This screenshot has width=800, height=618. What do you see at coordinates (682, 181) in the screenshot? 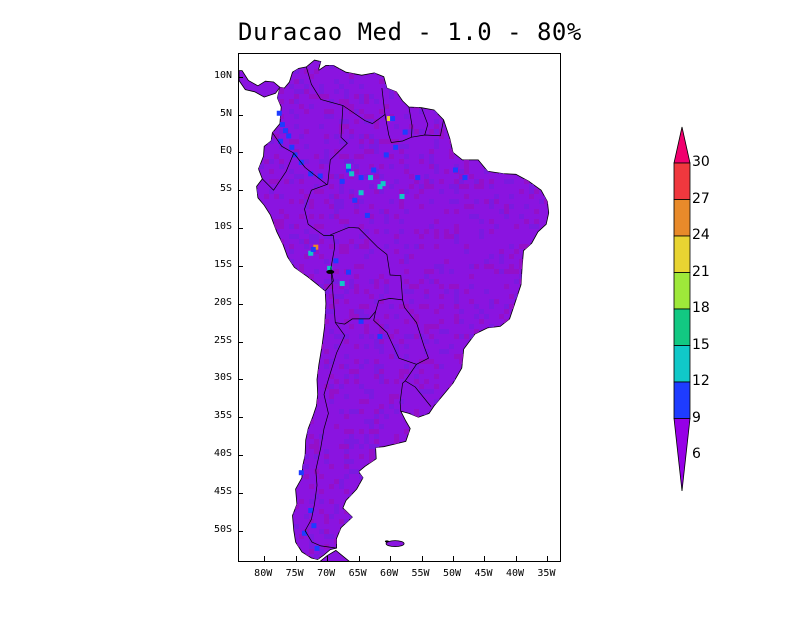
I see `colorbar-segment` at bounding box center [682, 181].